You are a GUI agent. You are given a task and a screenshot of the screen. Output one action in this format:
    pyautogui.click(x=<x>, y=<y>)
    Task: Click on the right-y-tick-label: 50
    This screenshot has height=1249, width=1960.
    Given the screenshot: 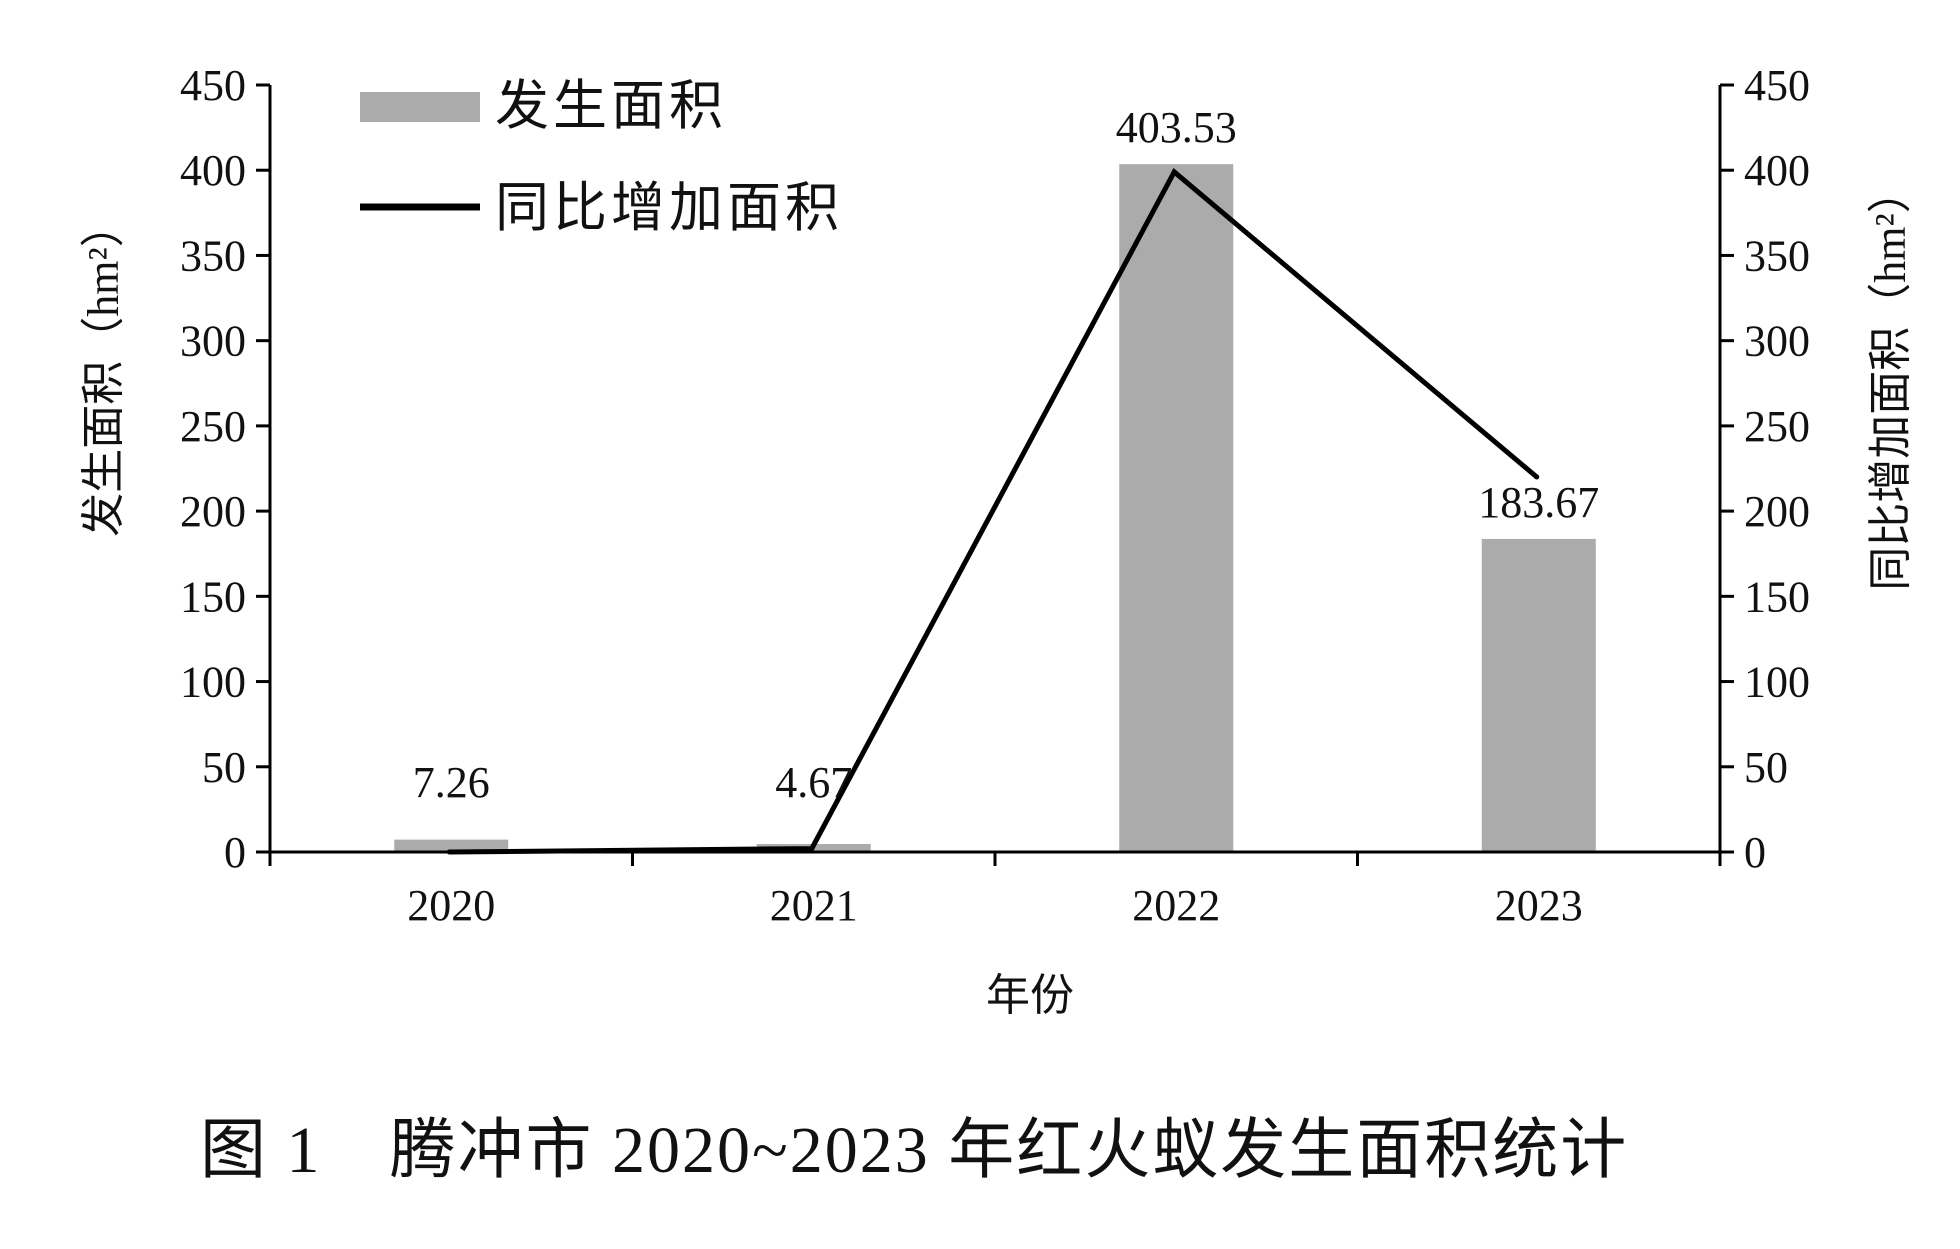 What is the action you would take?
    pyautogui.click(x=1766, y=767)
    